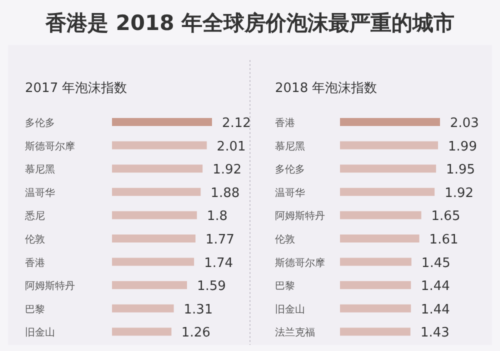 This screenshot has width=500, height=351. What do you see at coordinates (445, 216) in the screenshot?
I see `data-label: 1.65` at bounding box center [445, 216].